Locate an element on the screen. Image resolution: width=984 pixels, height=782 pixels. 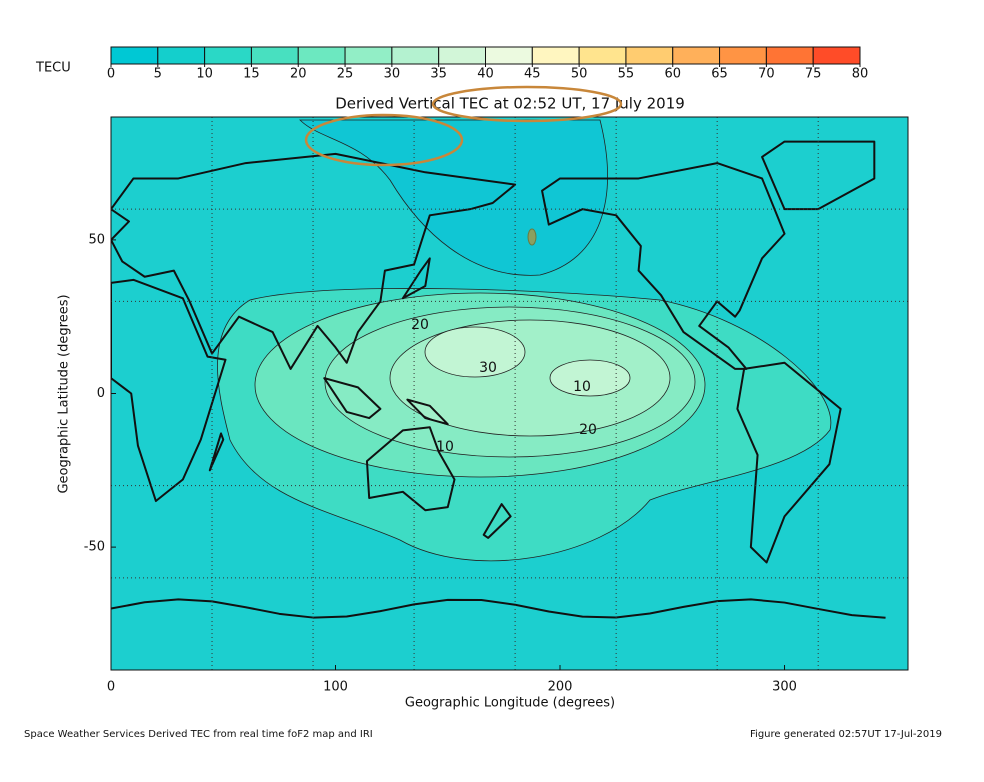
x-tick-label: 200 is located at coordinates (560, 687).